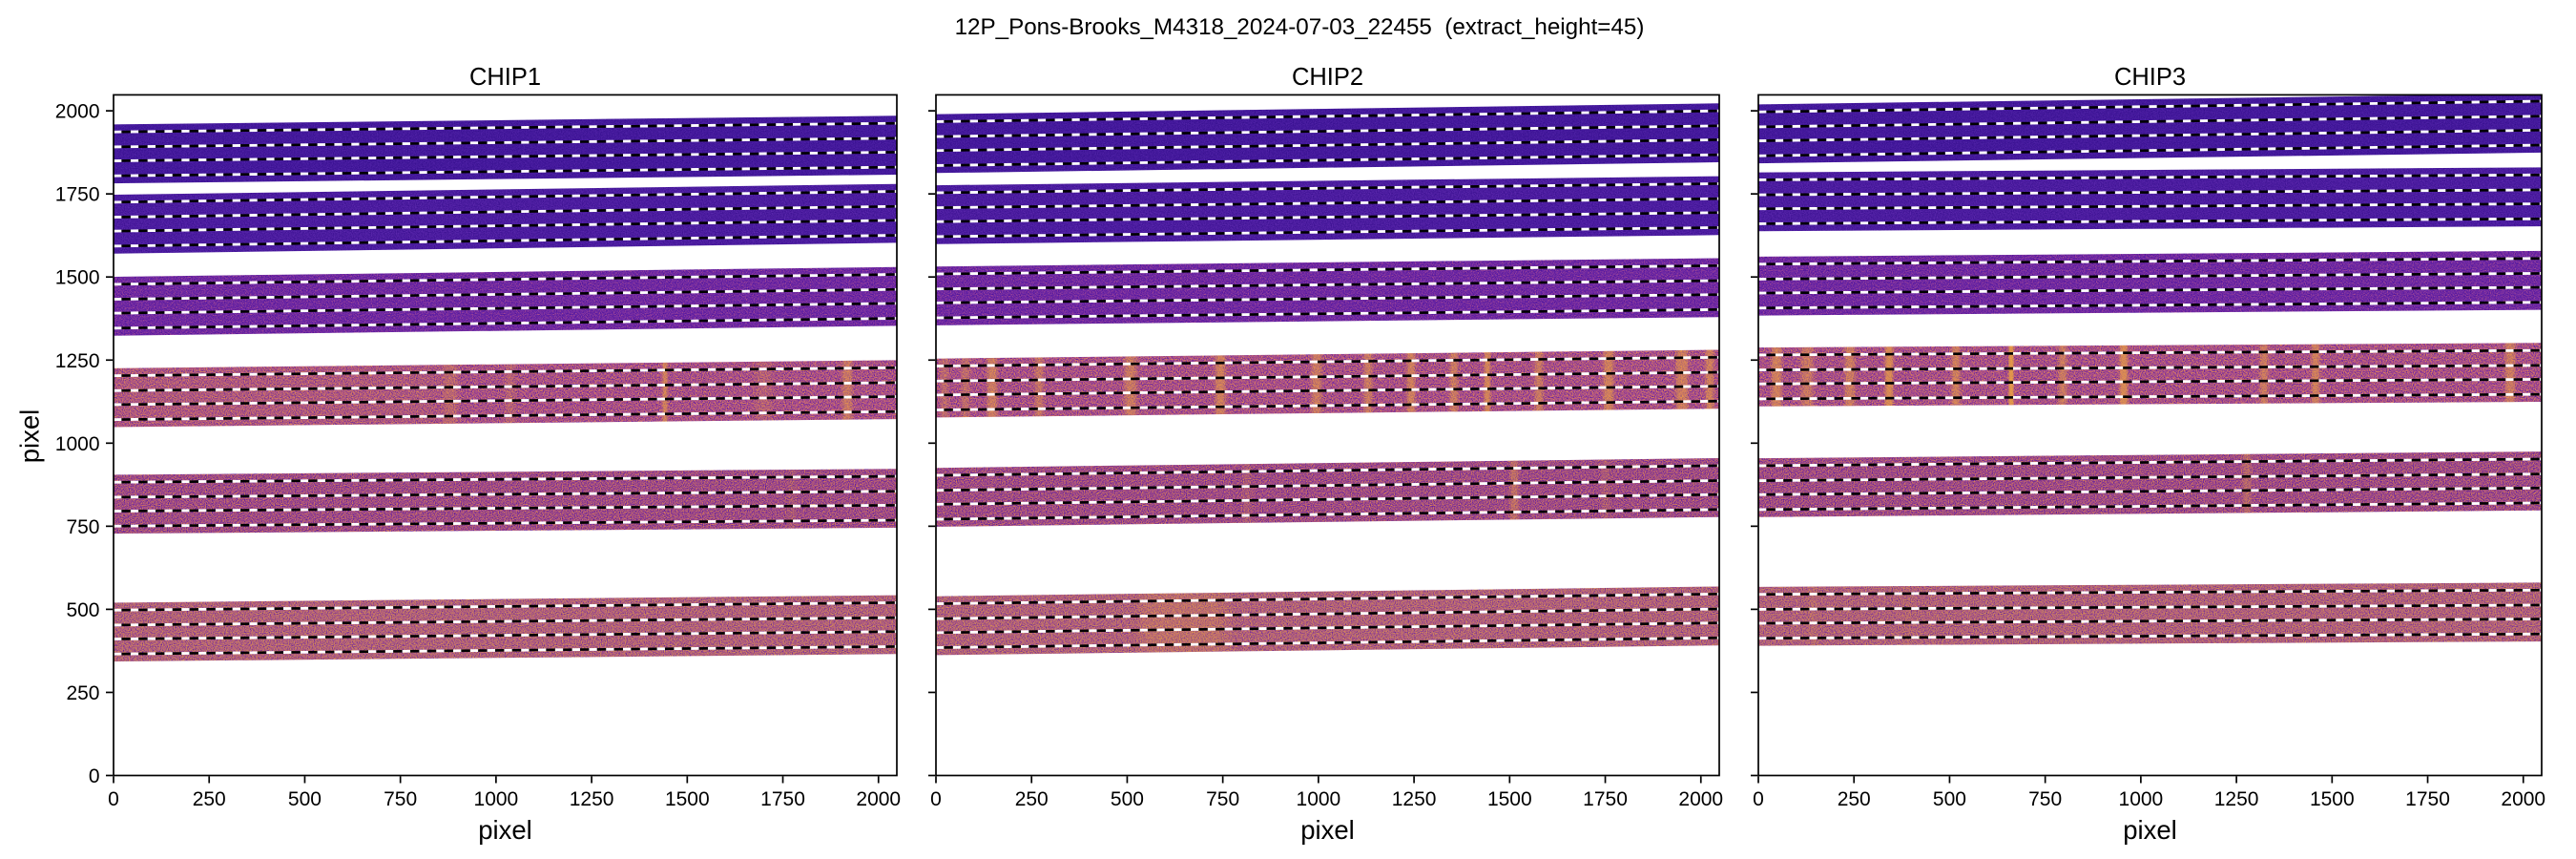  What do you see at coordinates (505, 77) in the screenshot?
I see `svg-text: CHIP1` at bounding box center [505, 77].